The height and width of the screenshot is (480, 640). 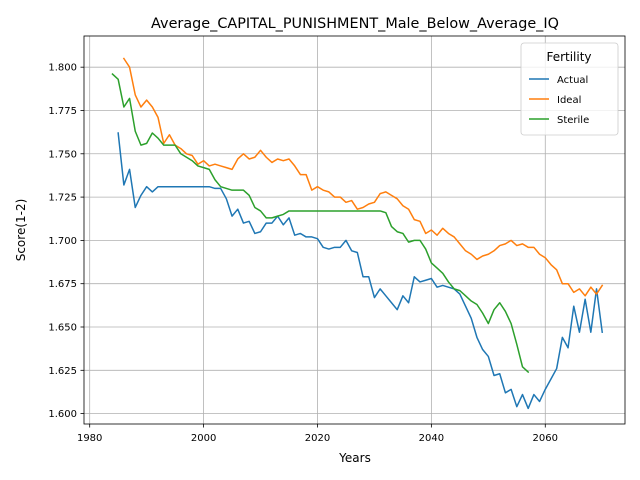 I want to click on y-tick-label: 1.725, so click(x=62, y=198).